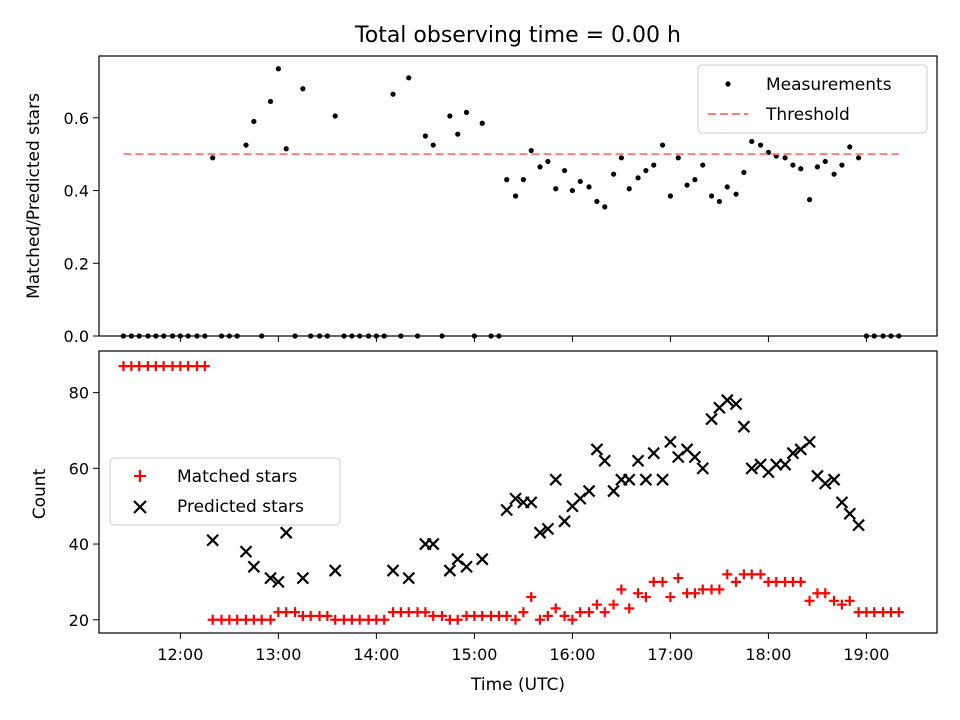  What do you see at coordinates (278, 654) in the screenshot?
I see `x-tick-label: 13:00` at bounding box center [278, 654].